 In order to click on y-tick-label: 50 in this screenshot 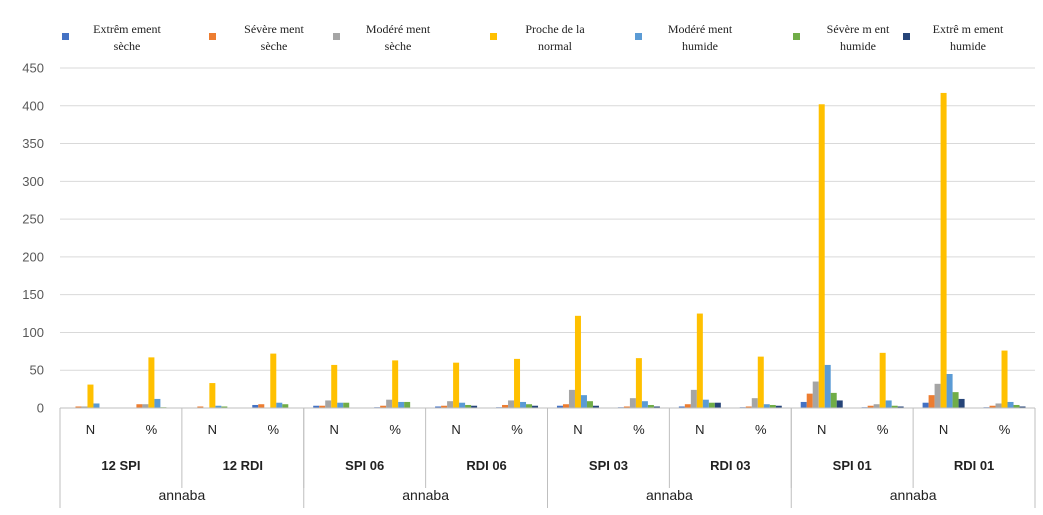, I will do `click(37, 370)`.